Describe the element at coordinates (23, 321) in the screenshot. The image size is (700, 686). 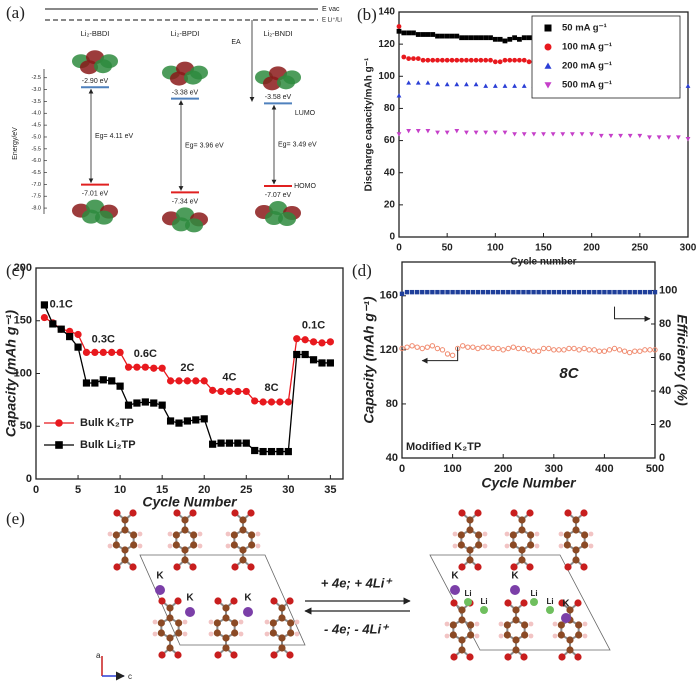
I see `y-tick-label: 150` at that location.